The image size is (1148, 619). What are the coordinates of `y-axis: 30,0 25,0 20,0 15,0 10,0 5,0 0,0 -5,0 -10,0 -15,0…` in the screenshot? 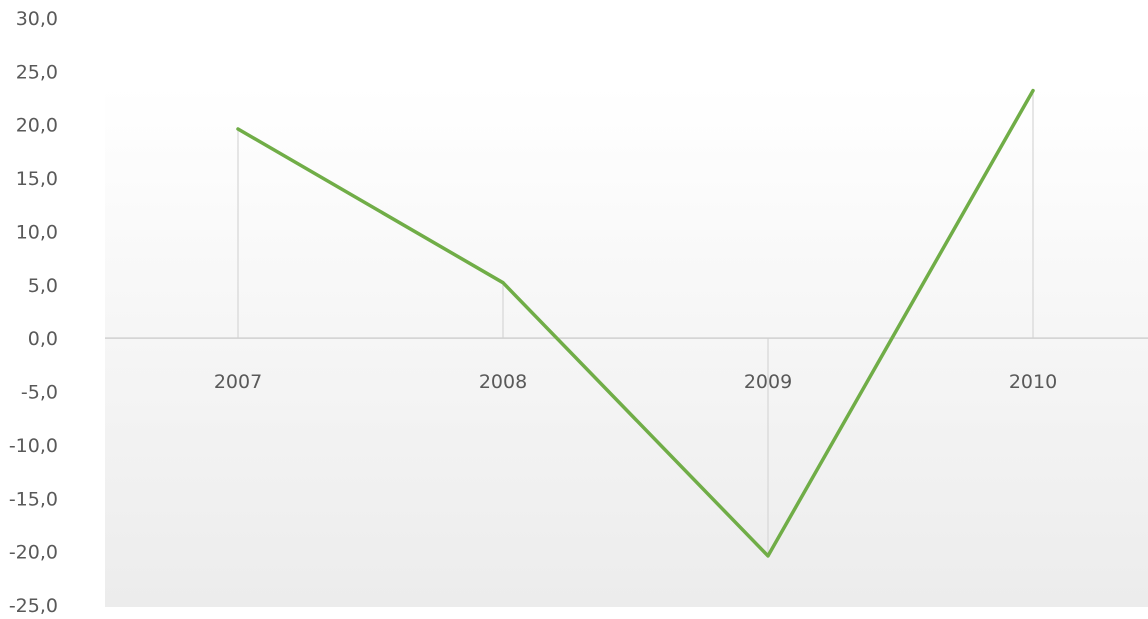 It's located at (33, 312).